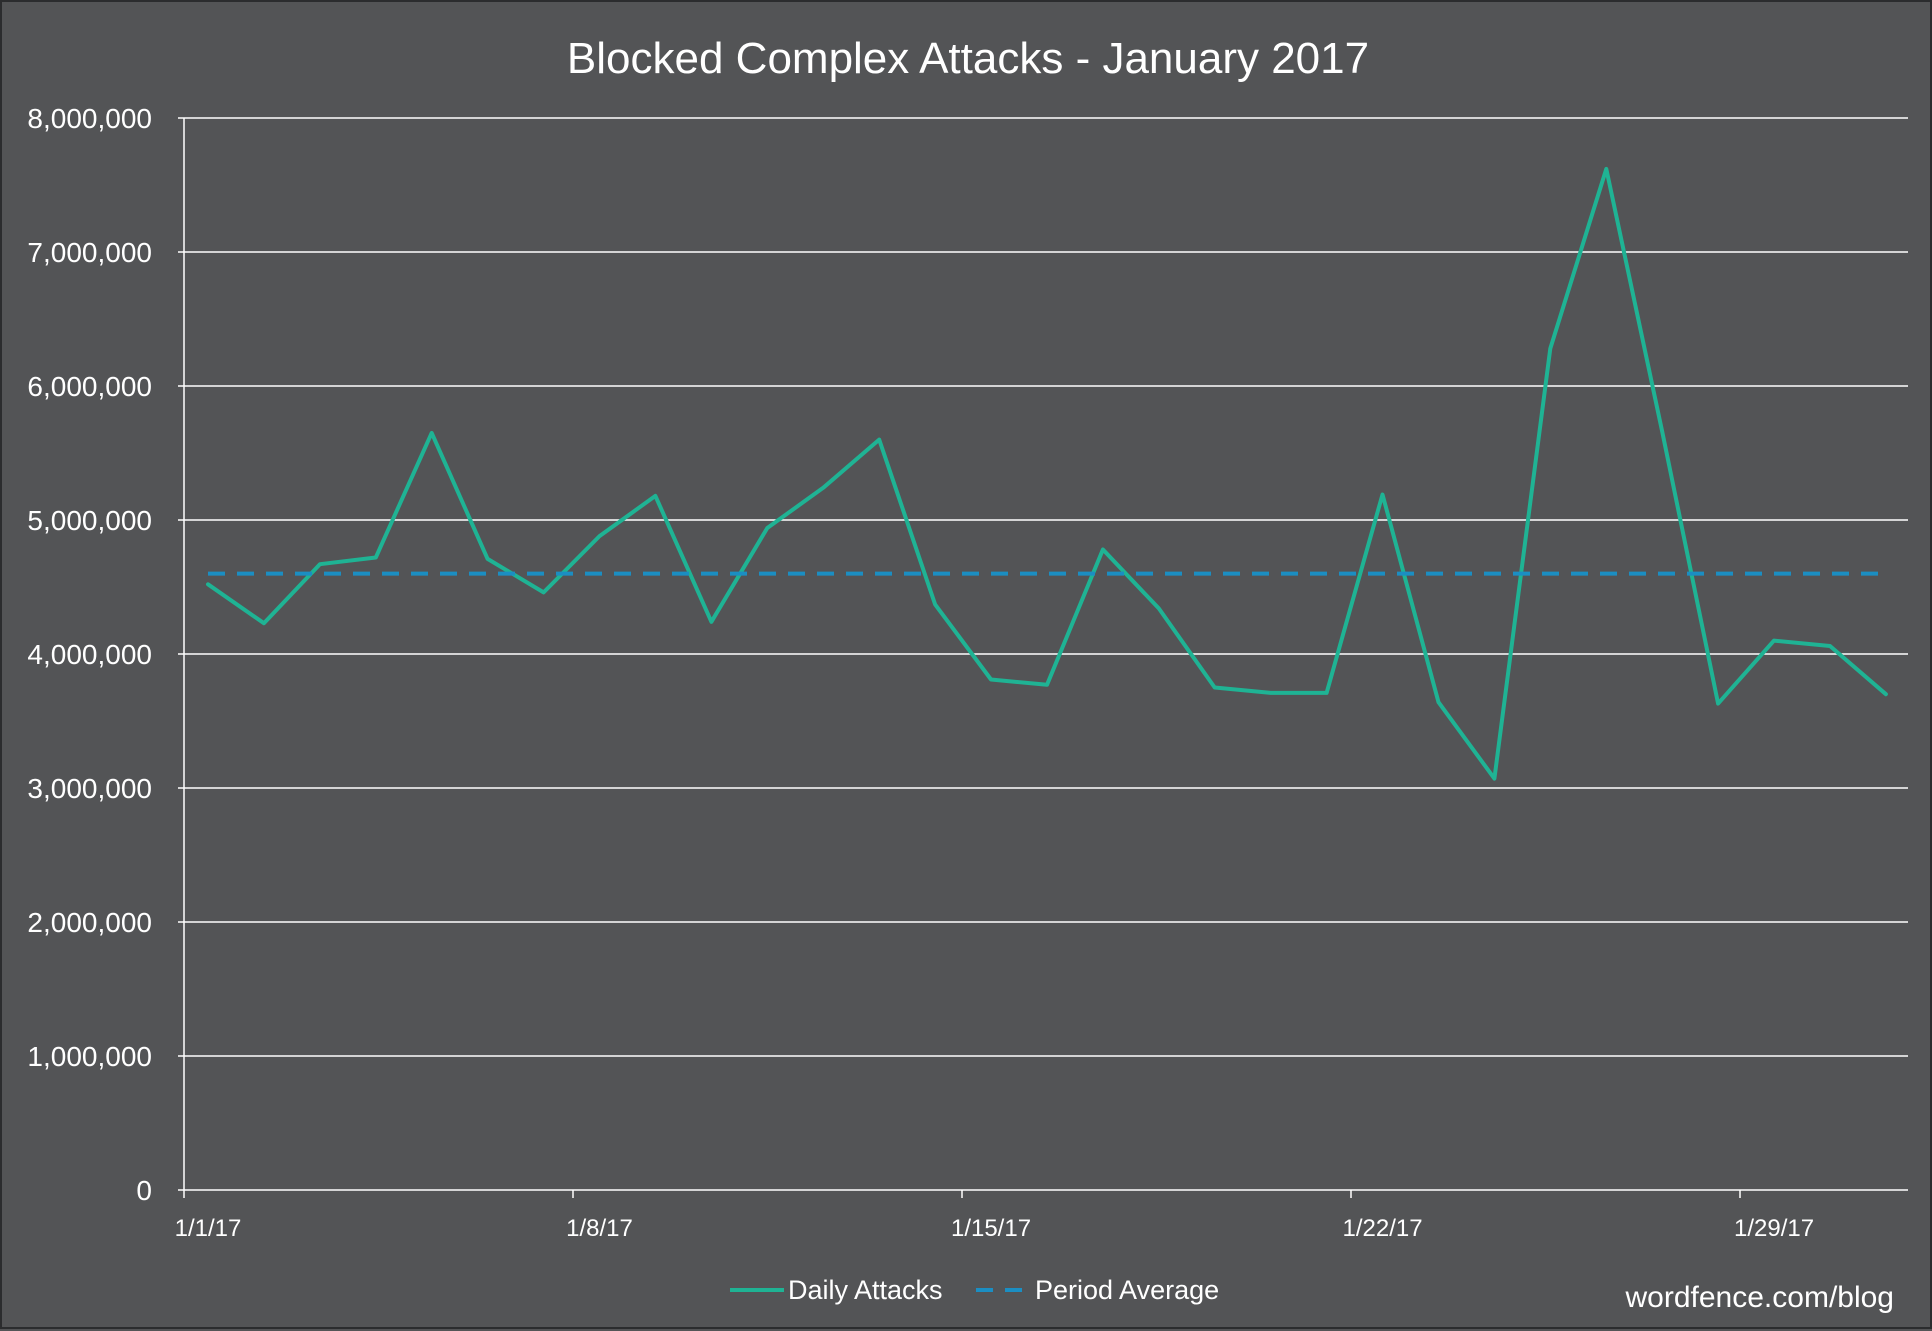 The image size is (1932, 1331). I want to click on x-tick-label-1: 1/8/17, so click(599, 1228).